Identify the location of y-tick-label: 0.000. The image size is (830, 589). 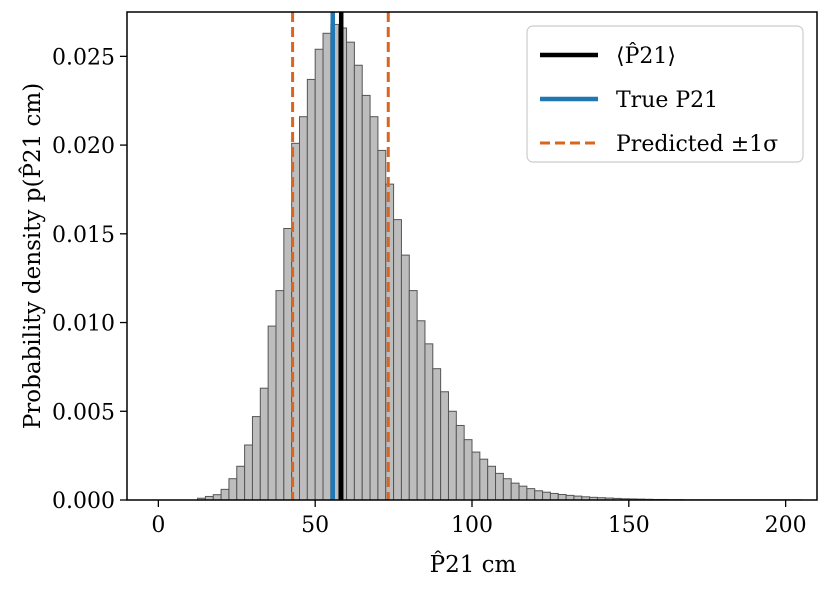
(83, 501).